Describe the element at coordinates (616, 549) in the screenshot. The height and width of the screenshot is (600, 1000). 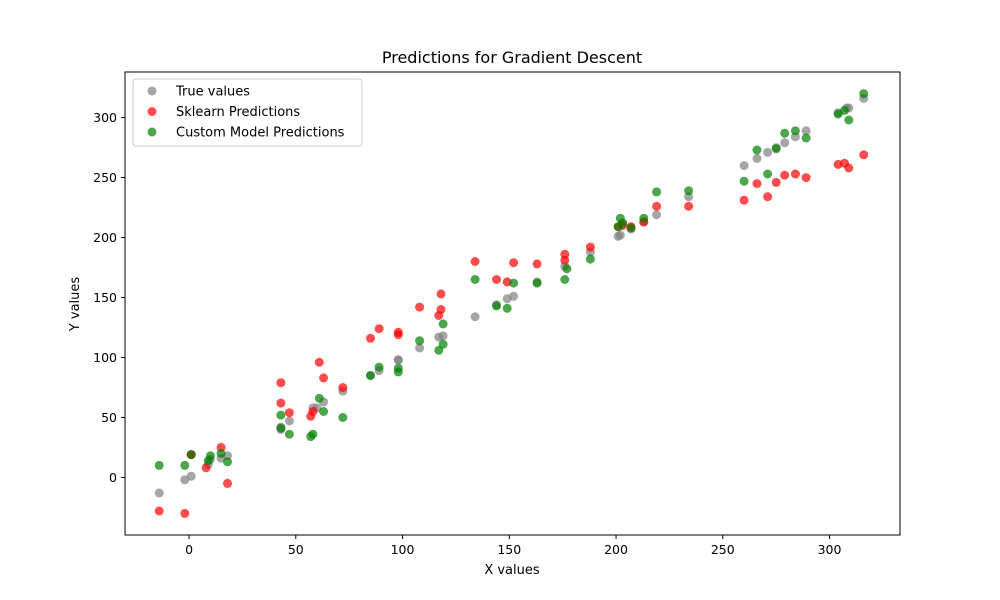
I see `x-tick-label-4: 200` at that location.